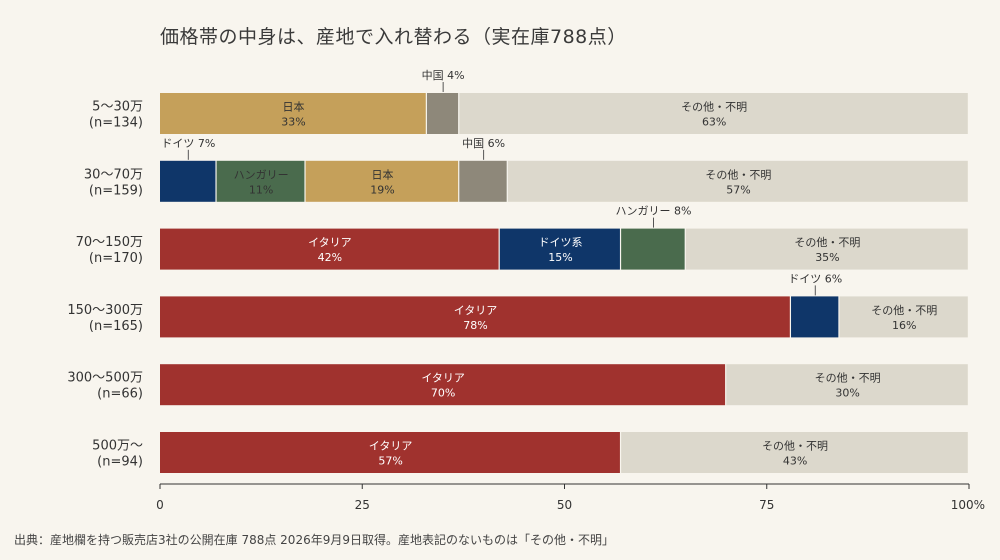  What do you see at coordinates (330, 257) in the screenshot?
I see `segment-value-label: 42%` at bounding box center [330, 257].